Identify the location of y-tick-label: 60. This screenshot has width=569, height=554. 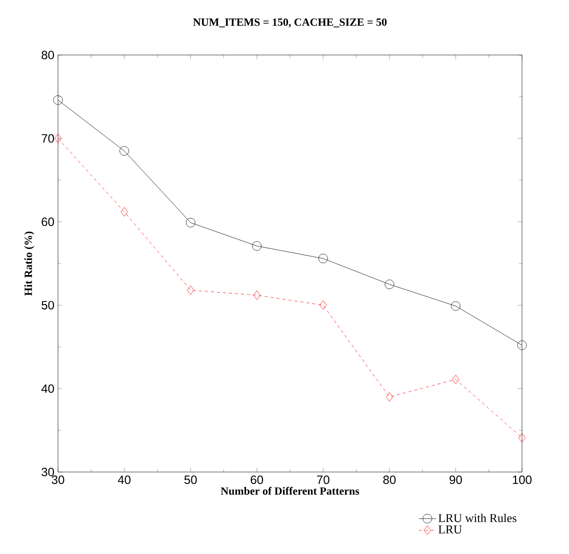
(48, 222).